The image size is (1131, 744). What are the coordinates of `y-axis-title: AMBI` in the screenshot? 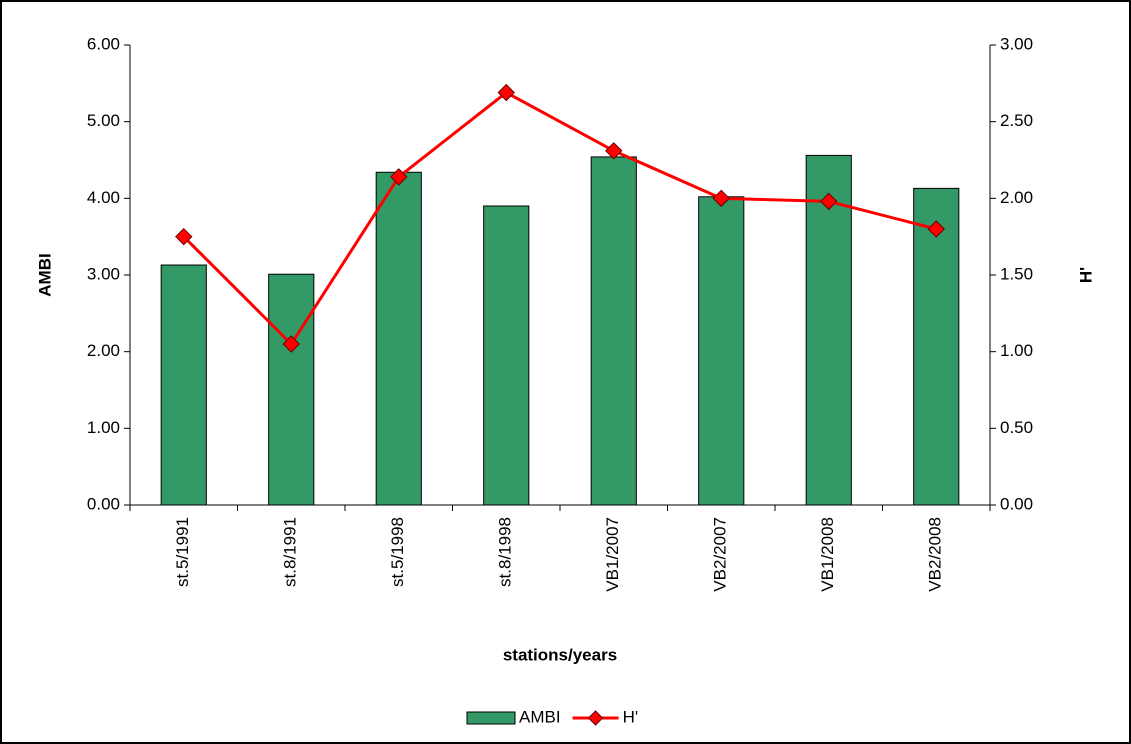 It's located at (44, 274).